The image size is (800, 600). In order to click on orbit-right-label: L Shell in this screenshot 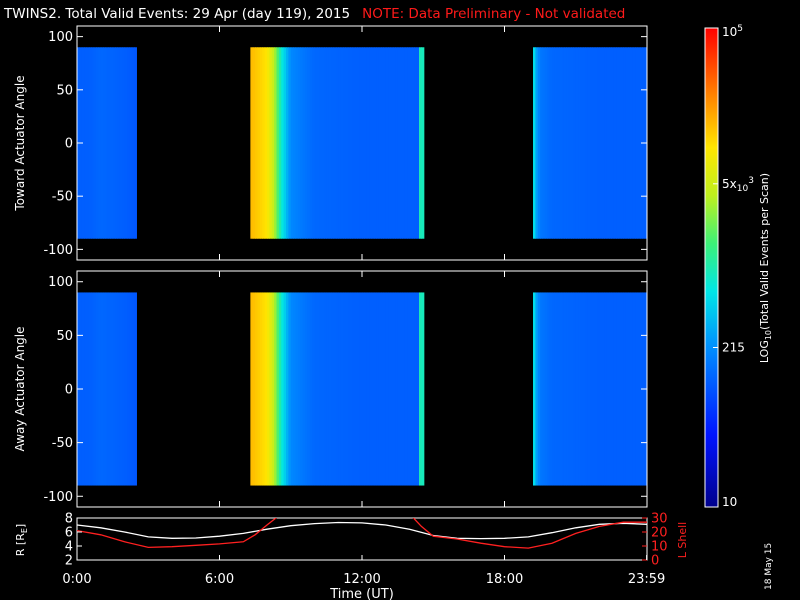, I will do `click(682, 540)`.